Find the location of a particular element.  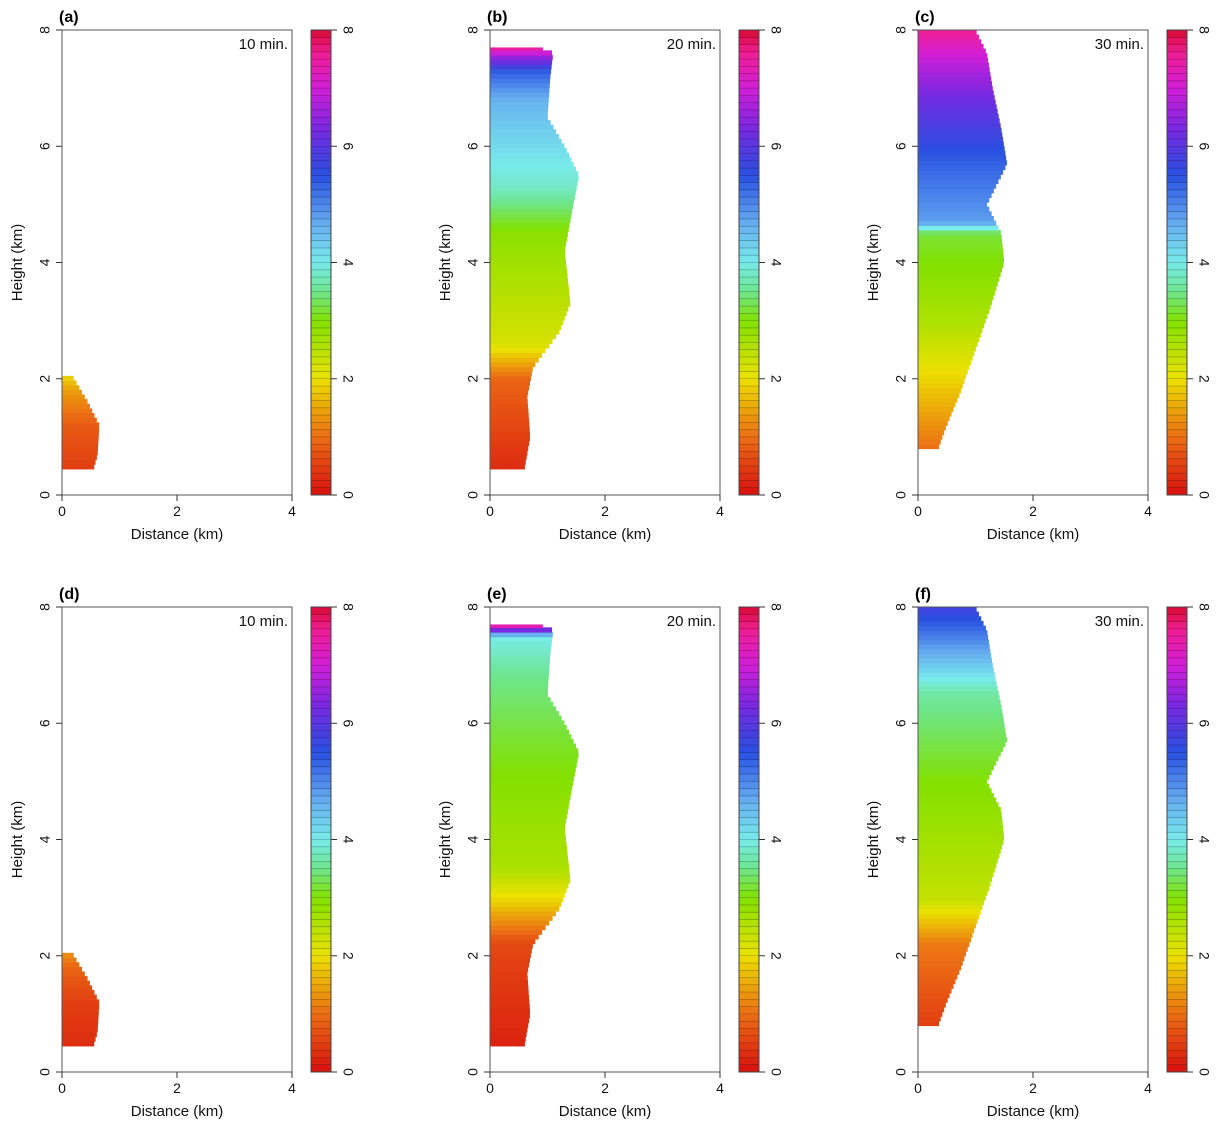

colorbar: 0 2 4 6 8 is located at coordinates (761, 839).